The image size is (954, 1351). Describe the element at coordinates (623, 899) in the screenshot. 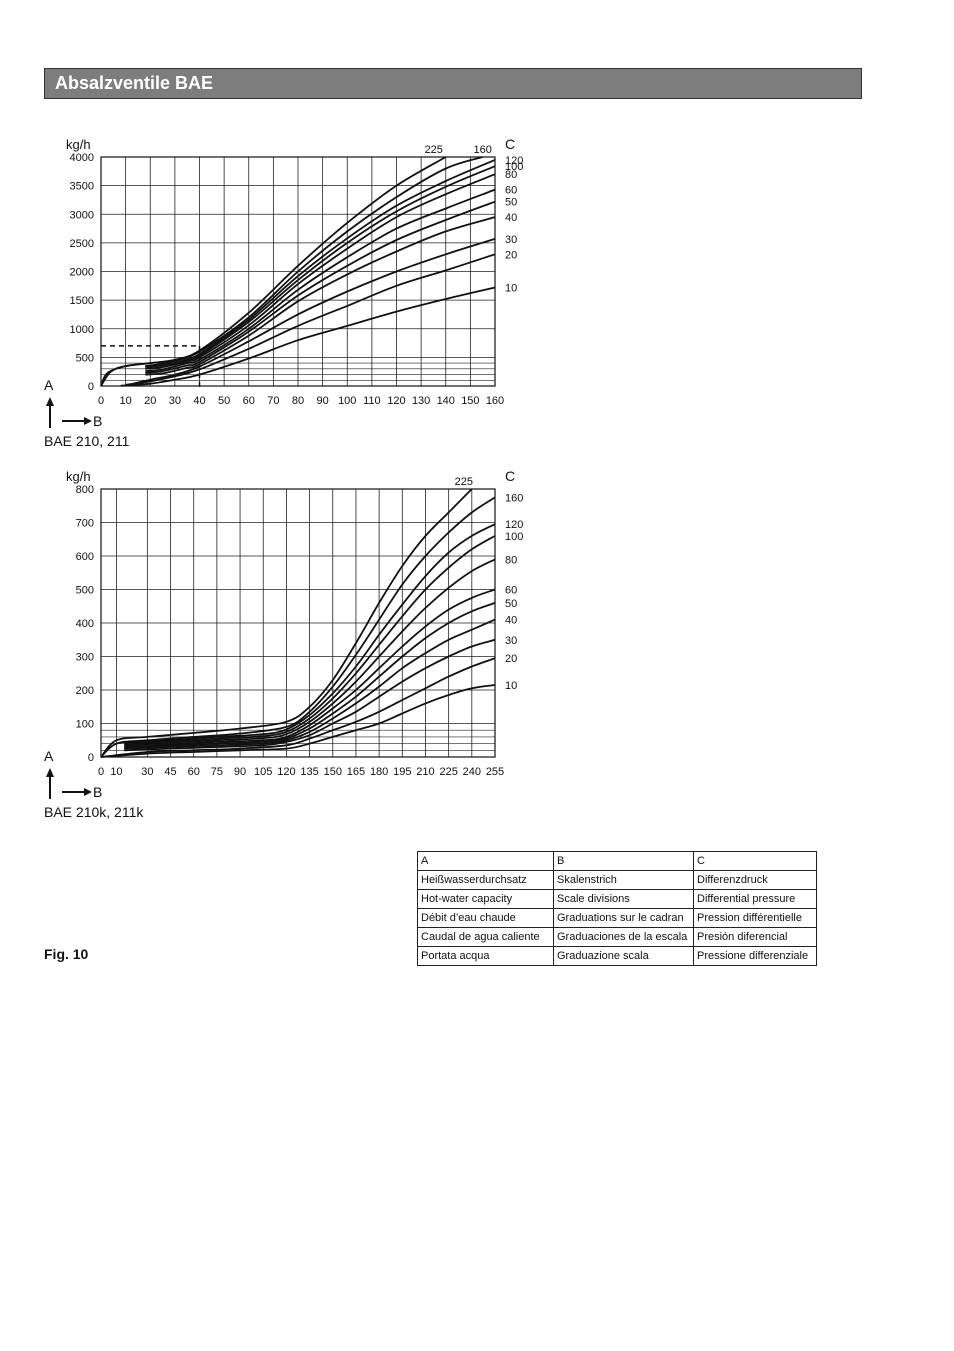

I see `table-cell: Scale divisions` at that location.